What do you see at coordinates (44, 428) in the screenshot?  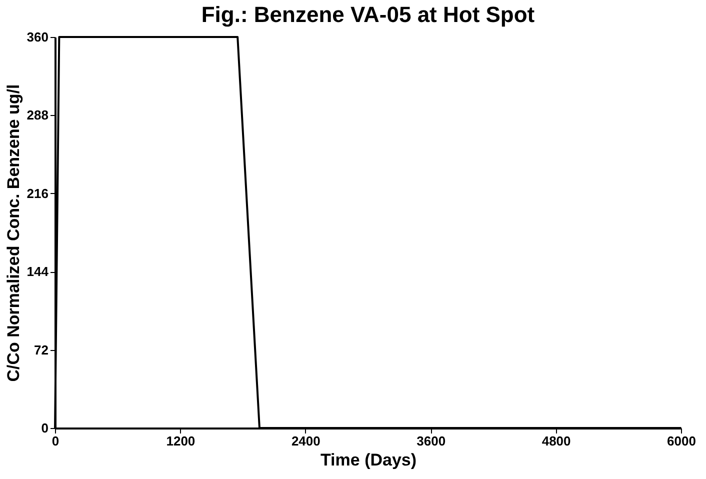 I see `y-tick-label: 0` at bounding box center [44, 428].